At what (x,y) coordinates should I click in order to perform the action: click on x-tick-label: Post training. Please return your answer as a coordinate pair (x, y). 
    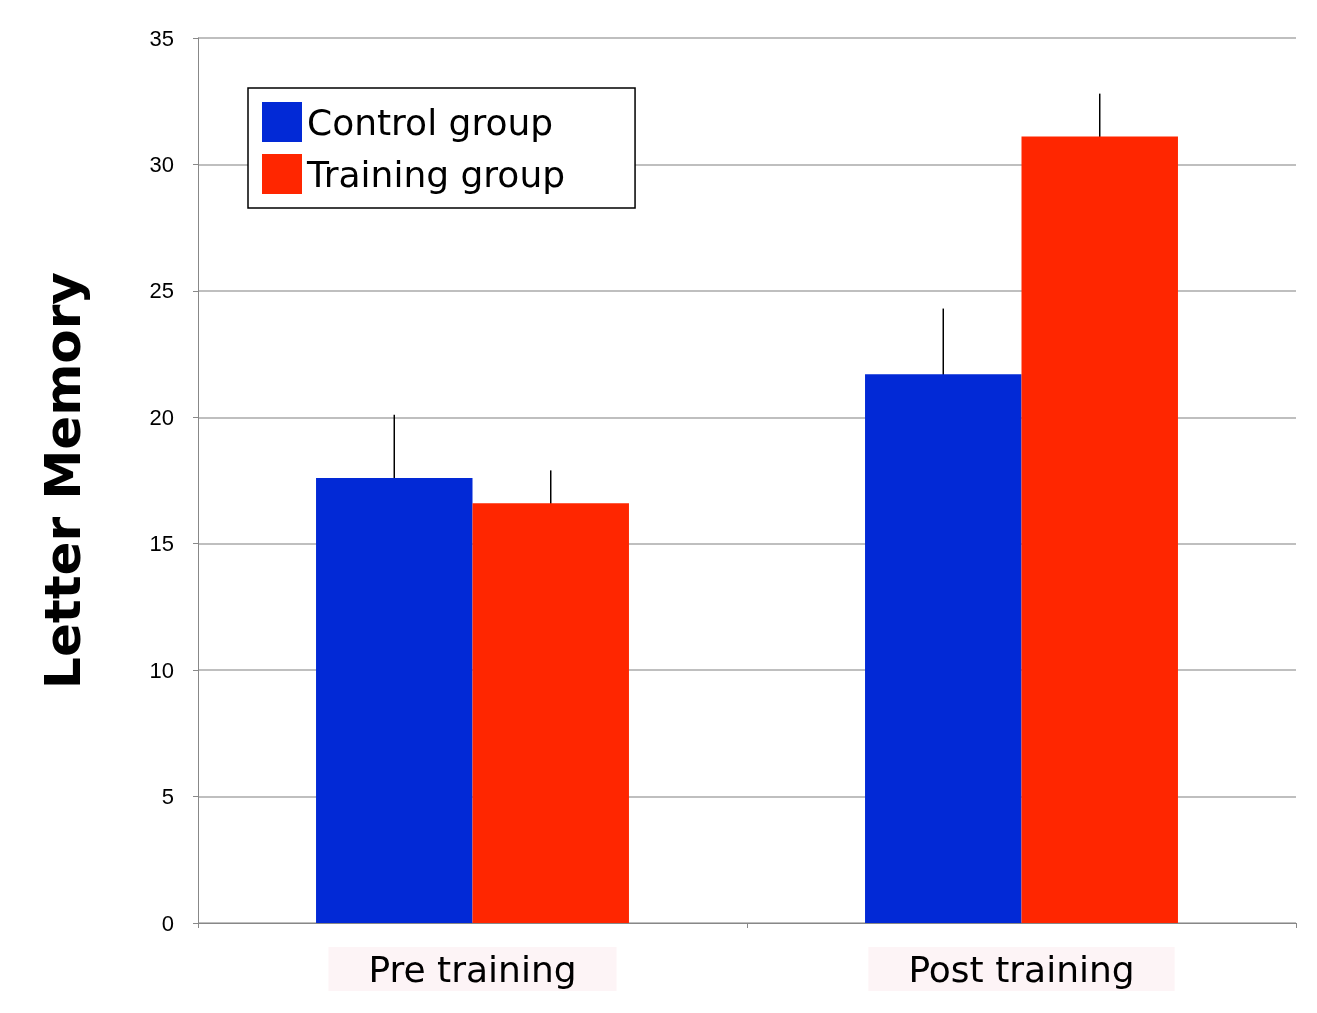
    Looking at the image, I should click on (1021, 969).